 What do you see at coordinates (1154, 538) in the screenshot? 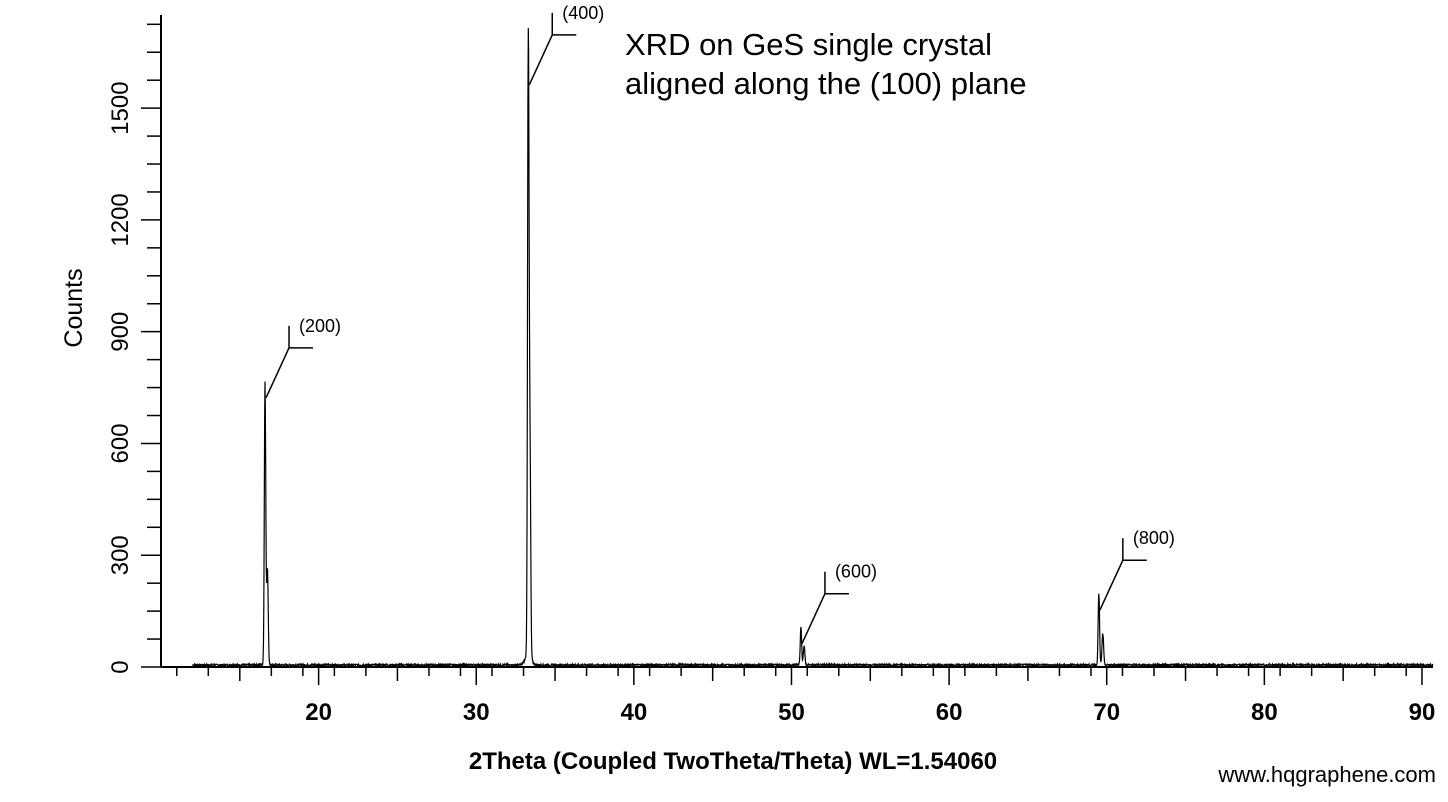
I see `peak-label-3: (800)` at bounding box center [1154, 538].